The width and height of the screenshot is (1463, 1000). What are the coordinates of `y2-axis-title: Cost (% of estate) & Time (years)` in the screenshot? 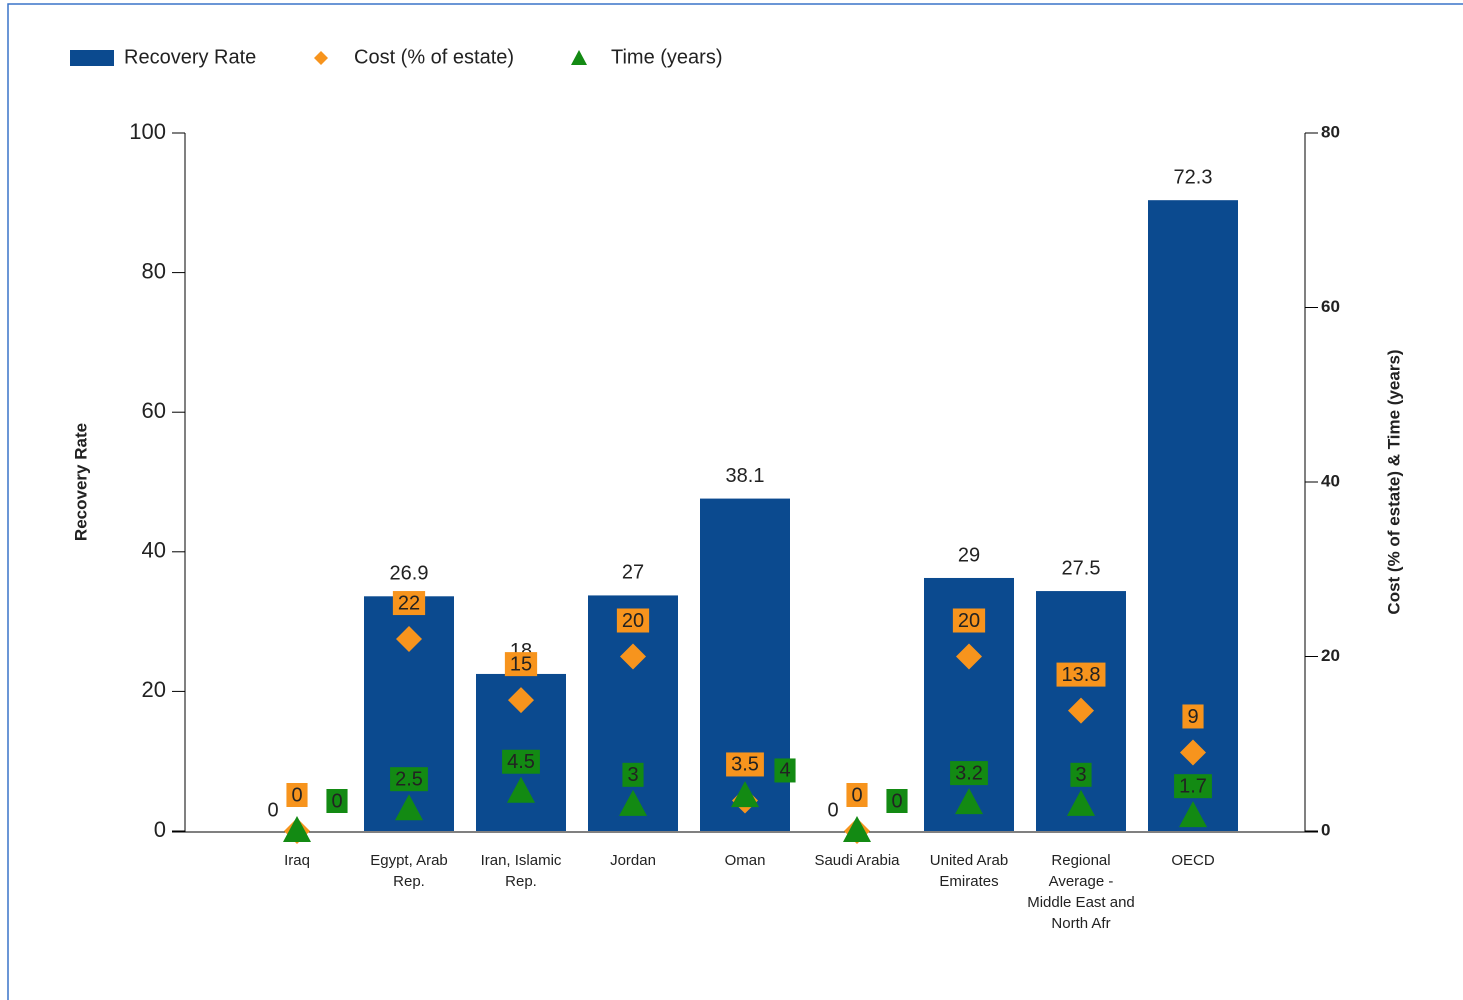 It's located at (1393, 481).